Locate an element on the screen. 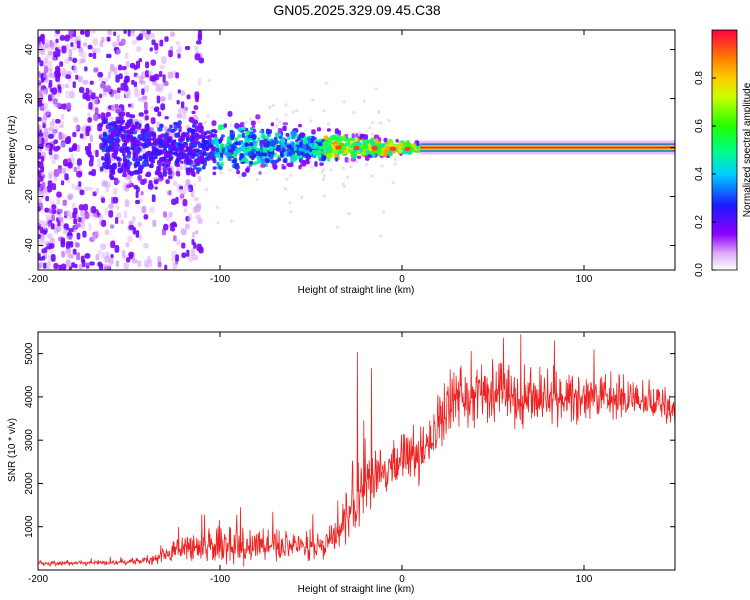 This screenshot has height=600, width=750. x-tick-label: -100 is located at coordinates (220, 579).